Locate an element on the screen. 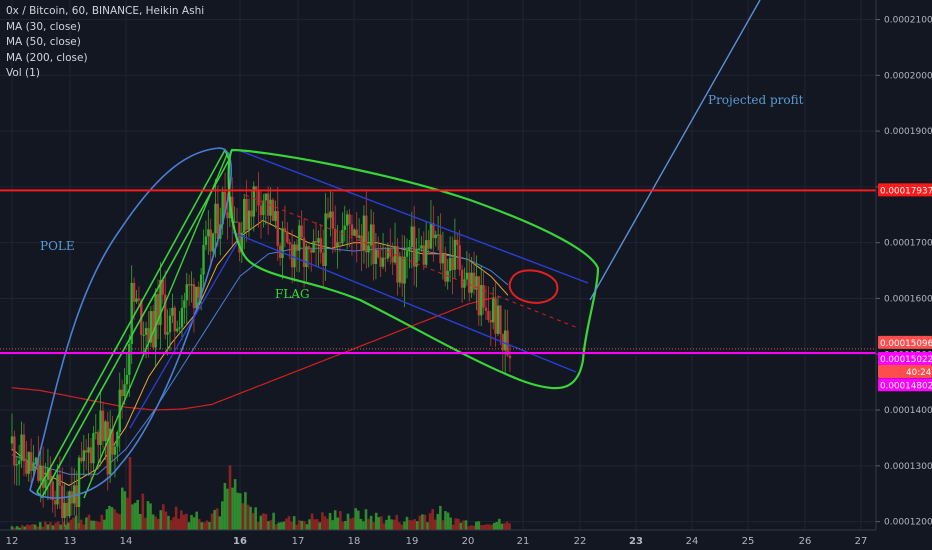 This screenshot has height=550, width=932. legend-ma50: MA (50, close) is located at coordinates (43, 42).